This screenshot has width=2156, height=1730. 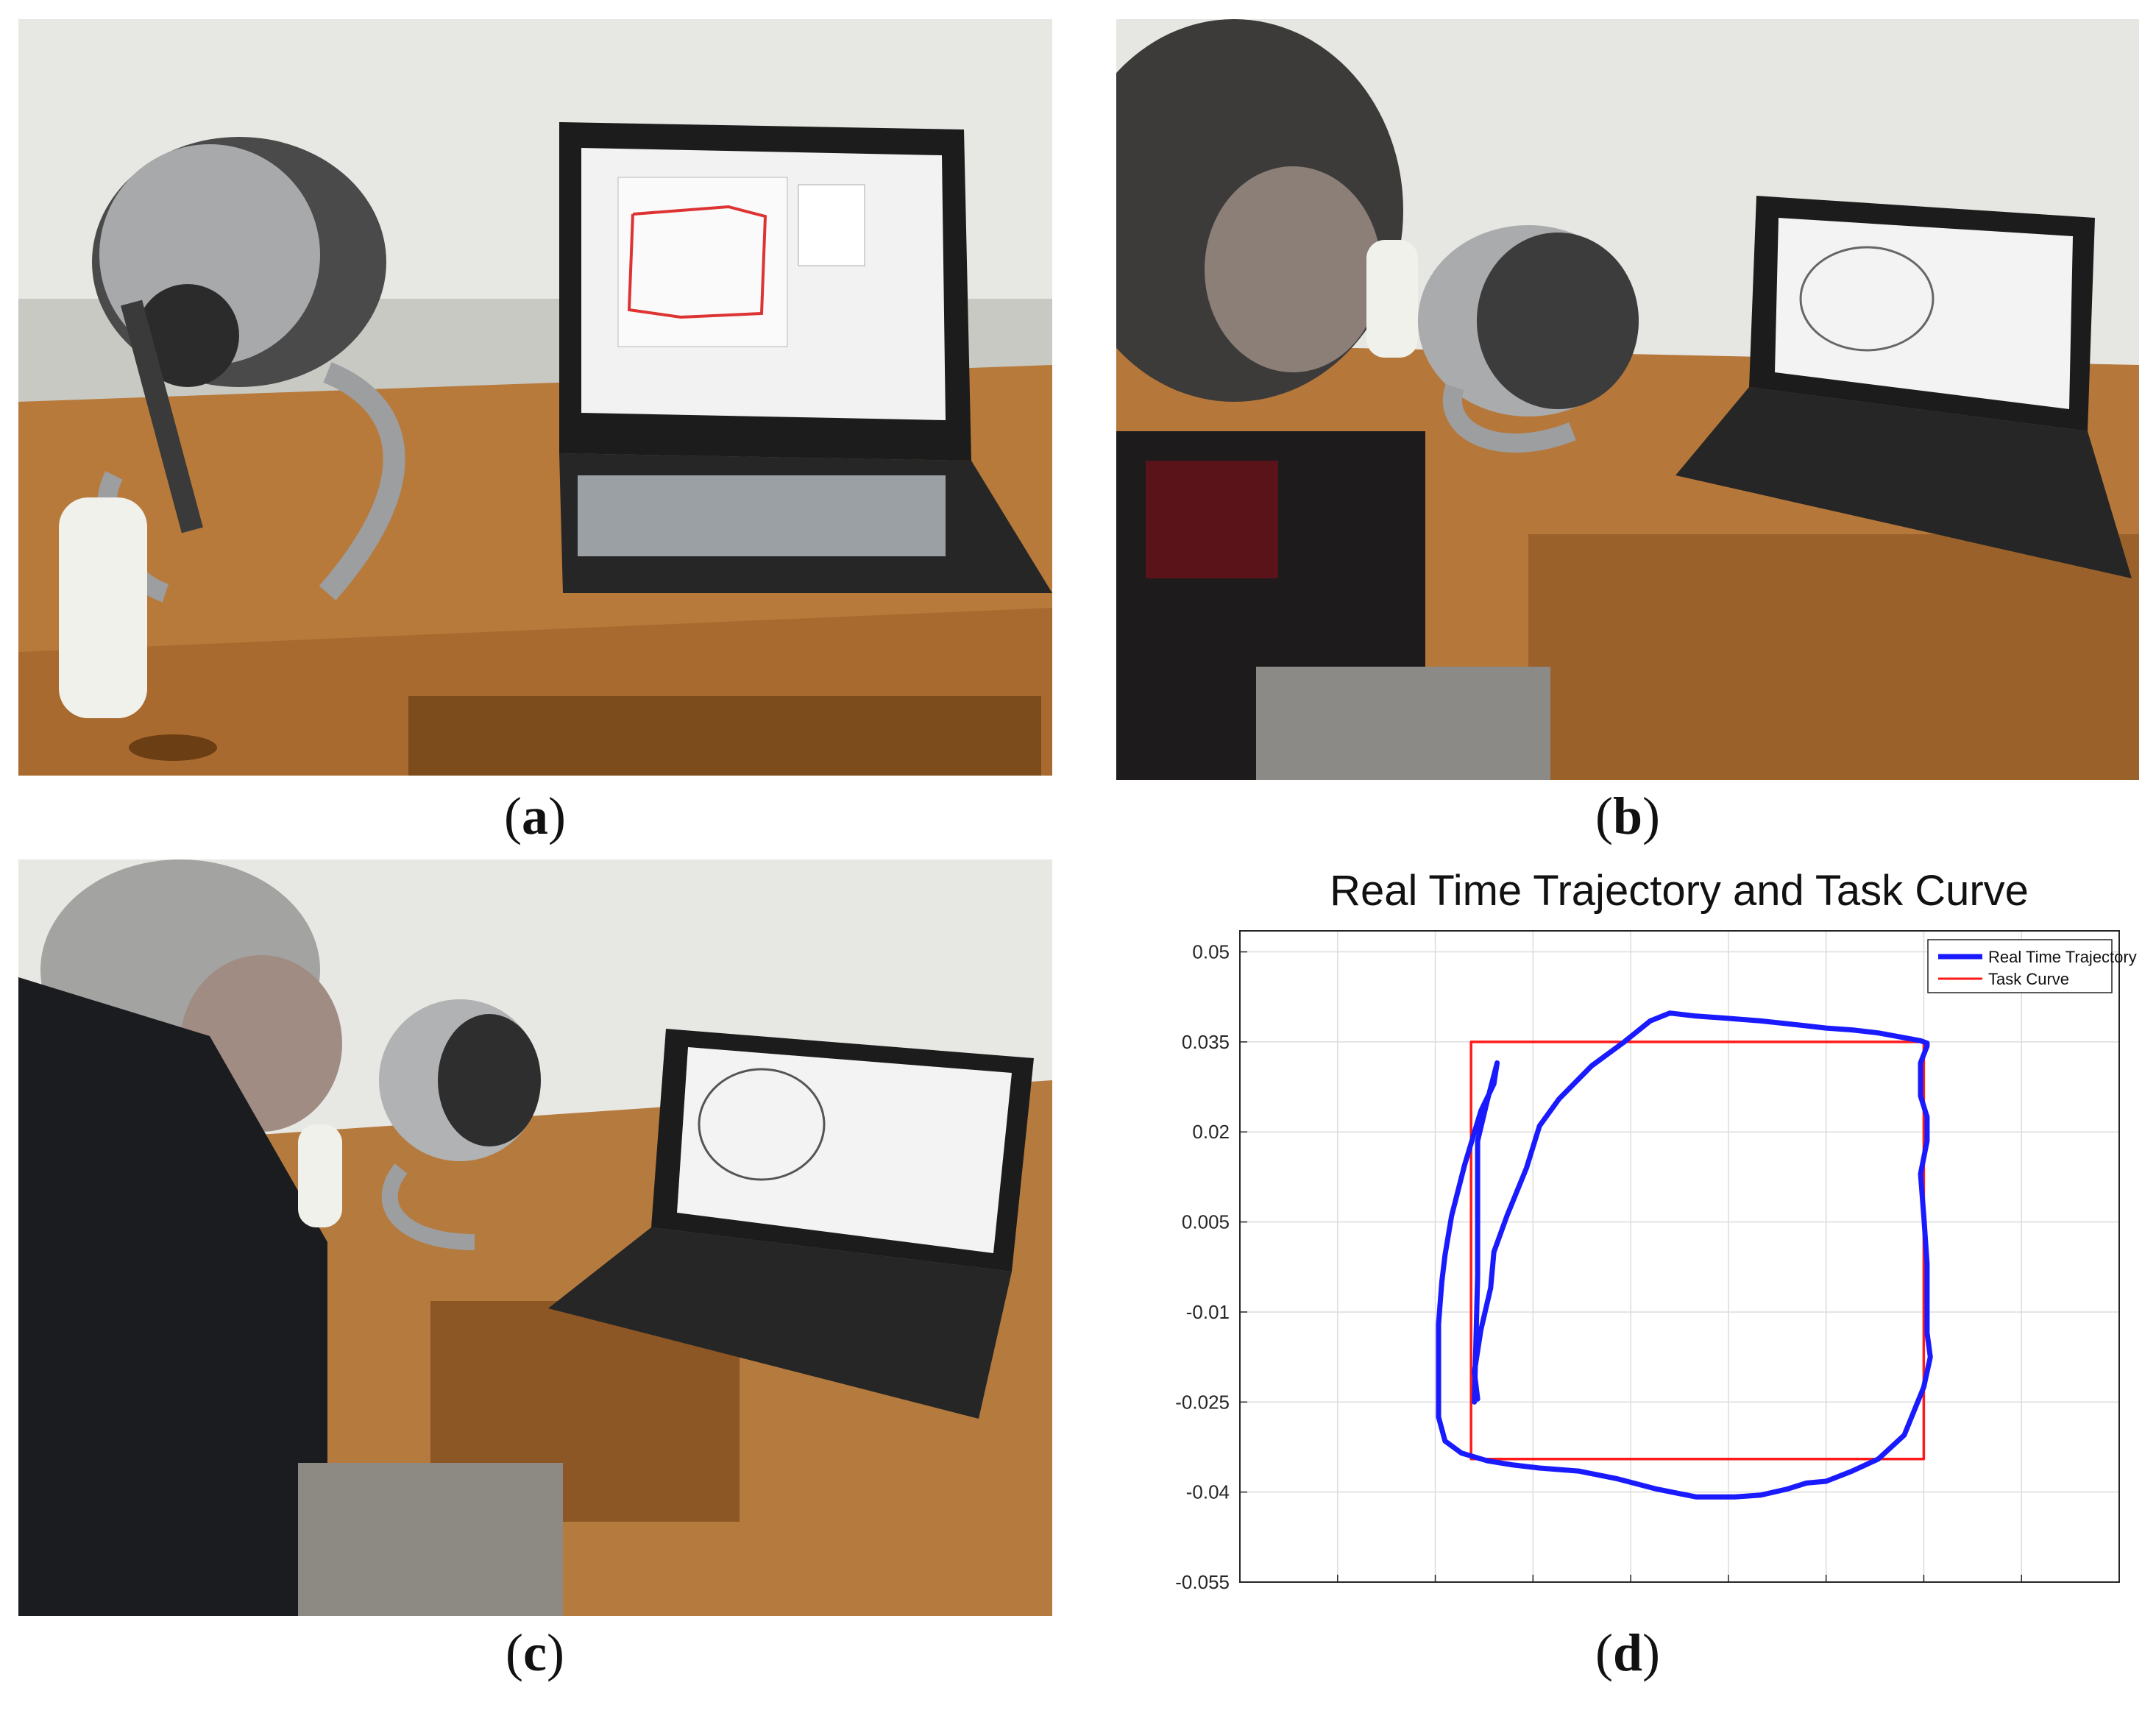 What do you see at coordinates (1206, 1042) in the screenshot?
I see `y-tick-label: 0.035` at bounding box center [1206, 1042].